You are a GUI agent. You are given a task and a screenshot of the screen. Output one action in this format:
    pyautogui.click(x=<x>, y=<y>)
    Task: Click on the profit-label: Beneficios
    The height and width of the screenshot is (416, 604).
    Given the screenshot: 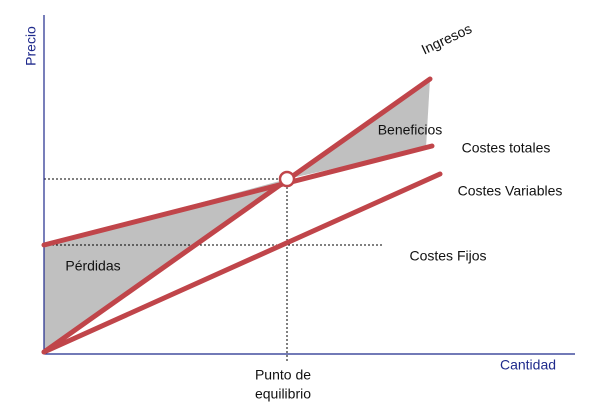 What is the action you would take?
    pyautogui.click(x=410, y=130)
    